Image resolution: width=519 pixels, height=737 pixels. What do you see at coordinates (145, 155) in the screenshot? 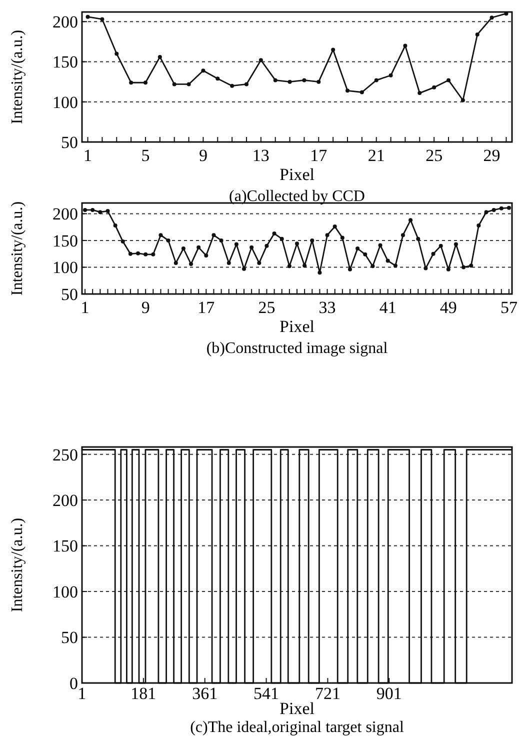
I see `x-tick-label: 5` at bounding box center [145, 155].